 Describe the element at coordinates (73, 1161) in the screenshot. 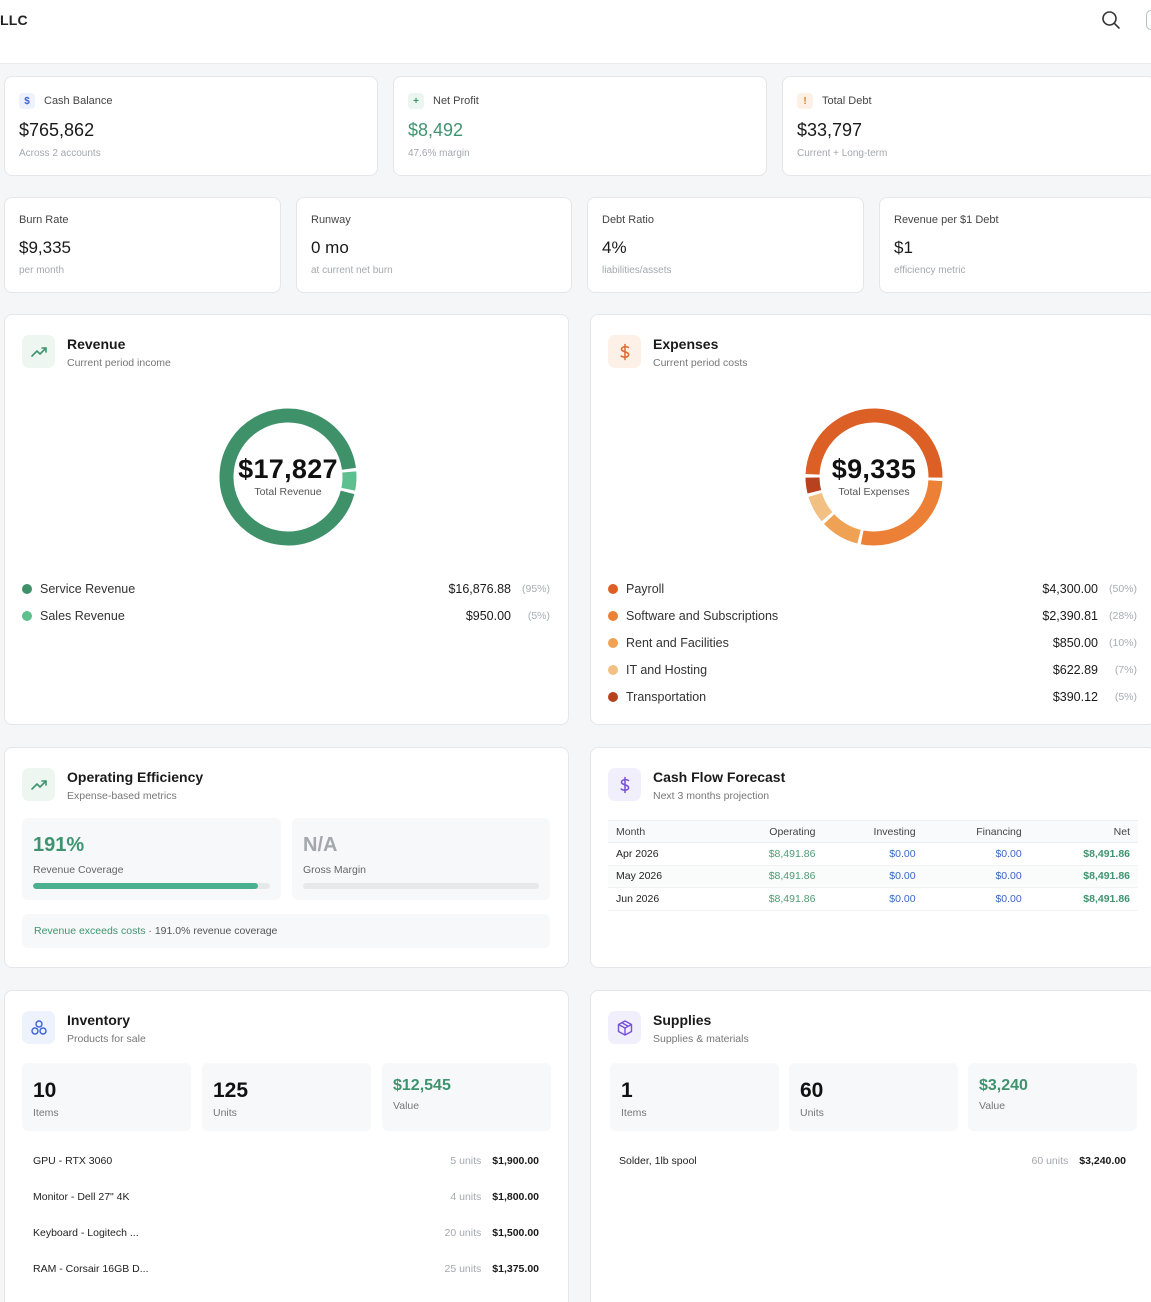

I see `item-name: GPU - RTX 3060` at that location.